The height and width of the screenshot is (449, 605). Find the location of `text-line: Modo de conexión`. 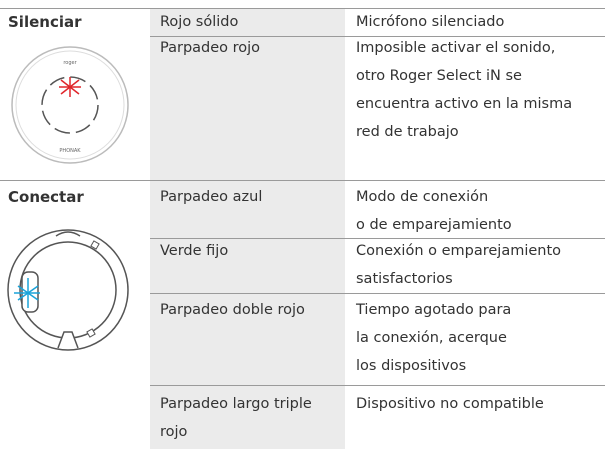

text-line: Modo de conexión is located at coordinates (422, 197).